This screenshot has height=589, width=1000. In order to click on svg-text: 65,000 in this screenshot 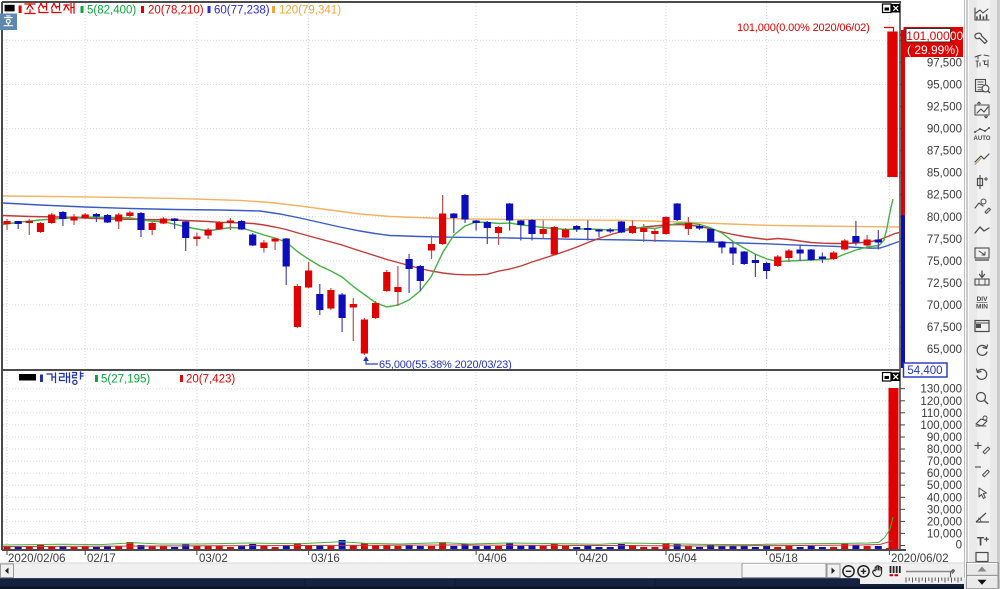, I will do `click(944, 350)`.